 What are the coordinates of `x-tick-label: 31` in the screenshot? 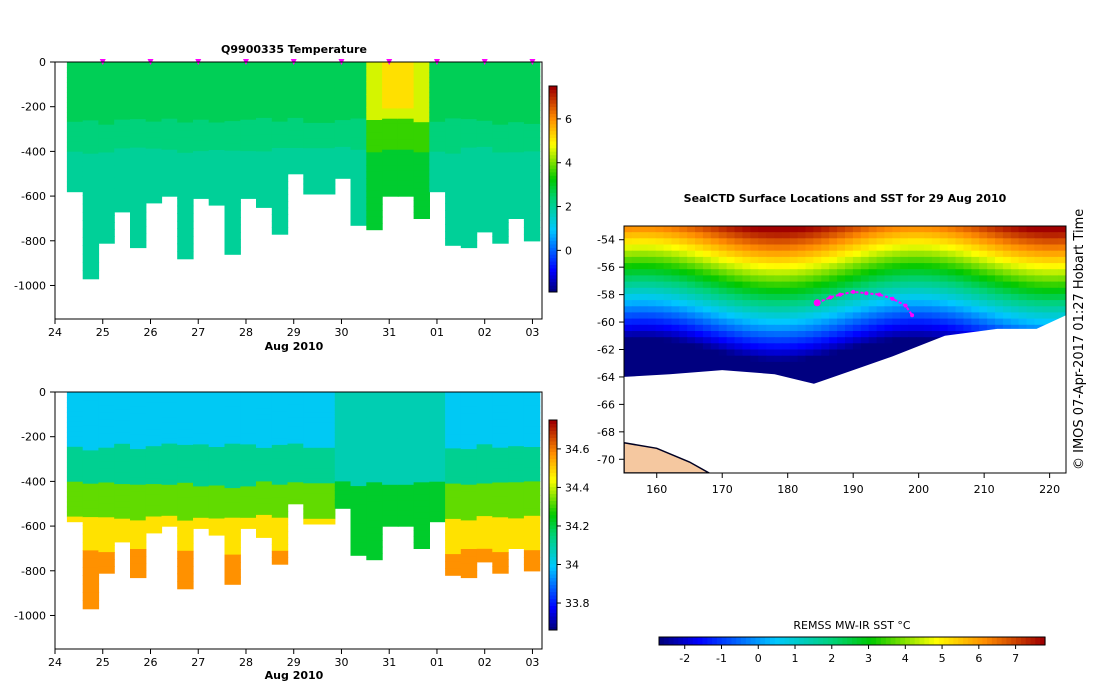 It's located at (389, 662).